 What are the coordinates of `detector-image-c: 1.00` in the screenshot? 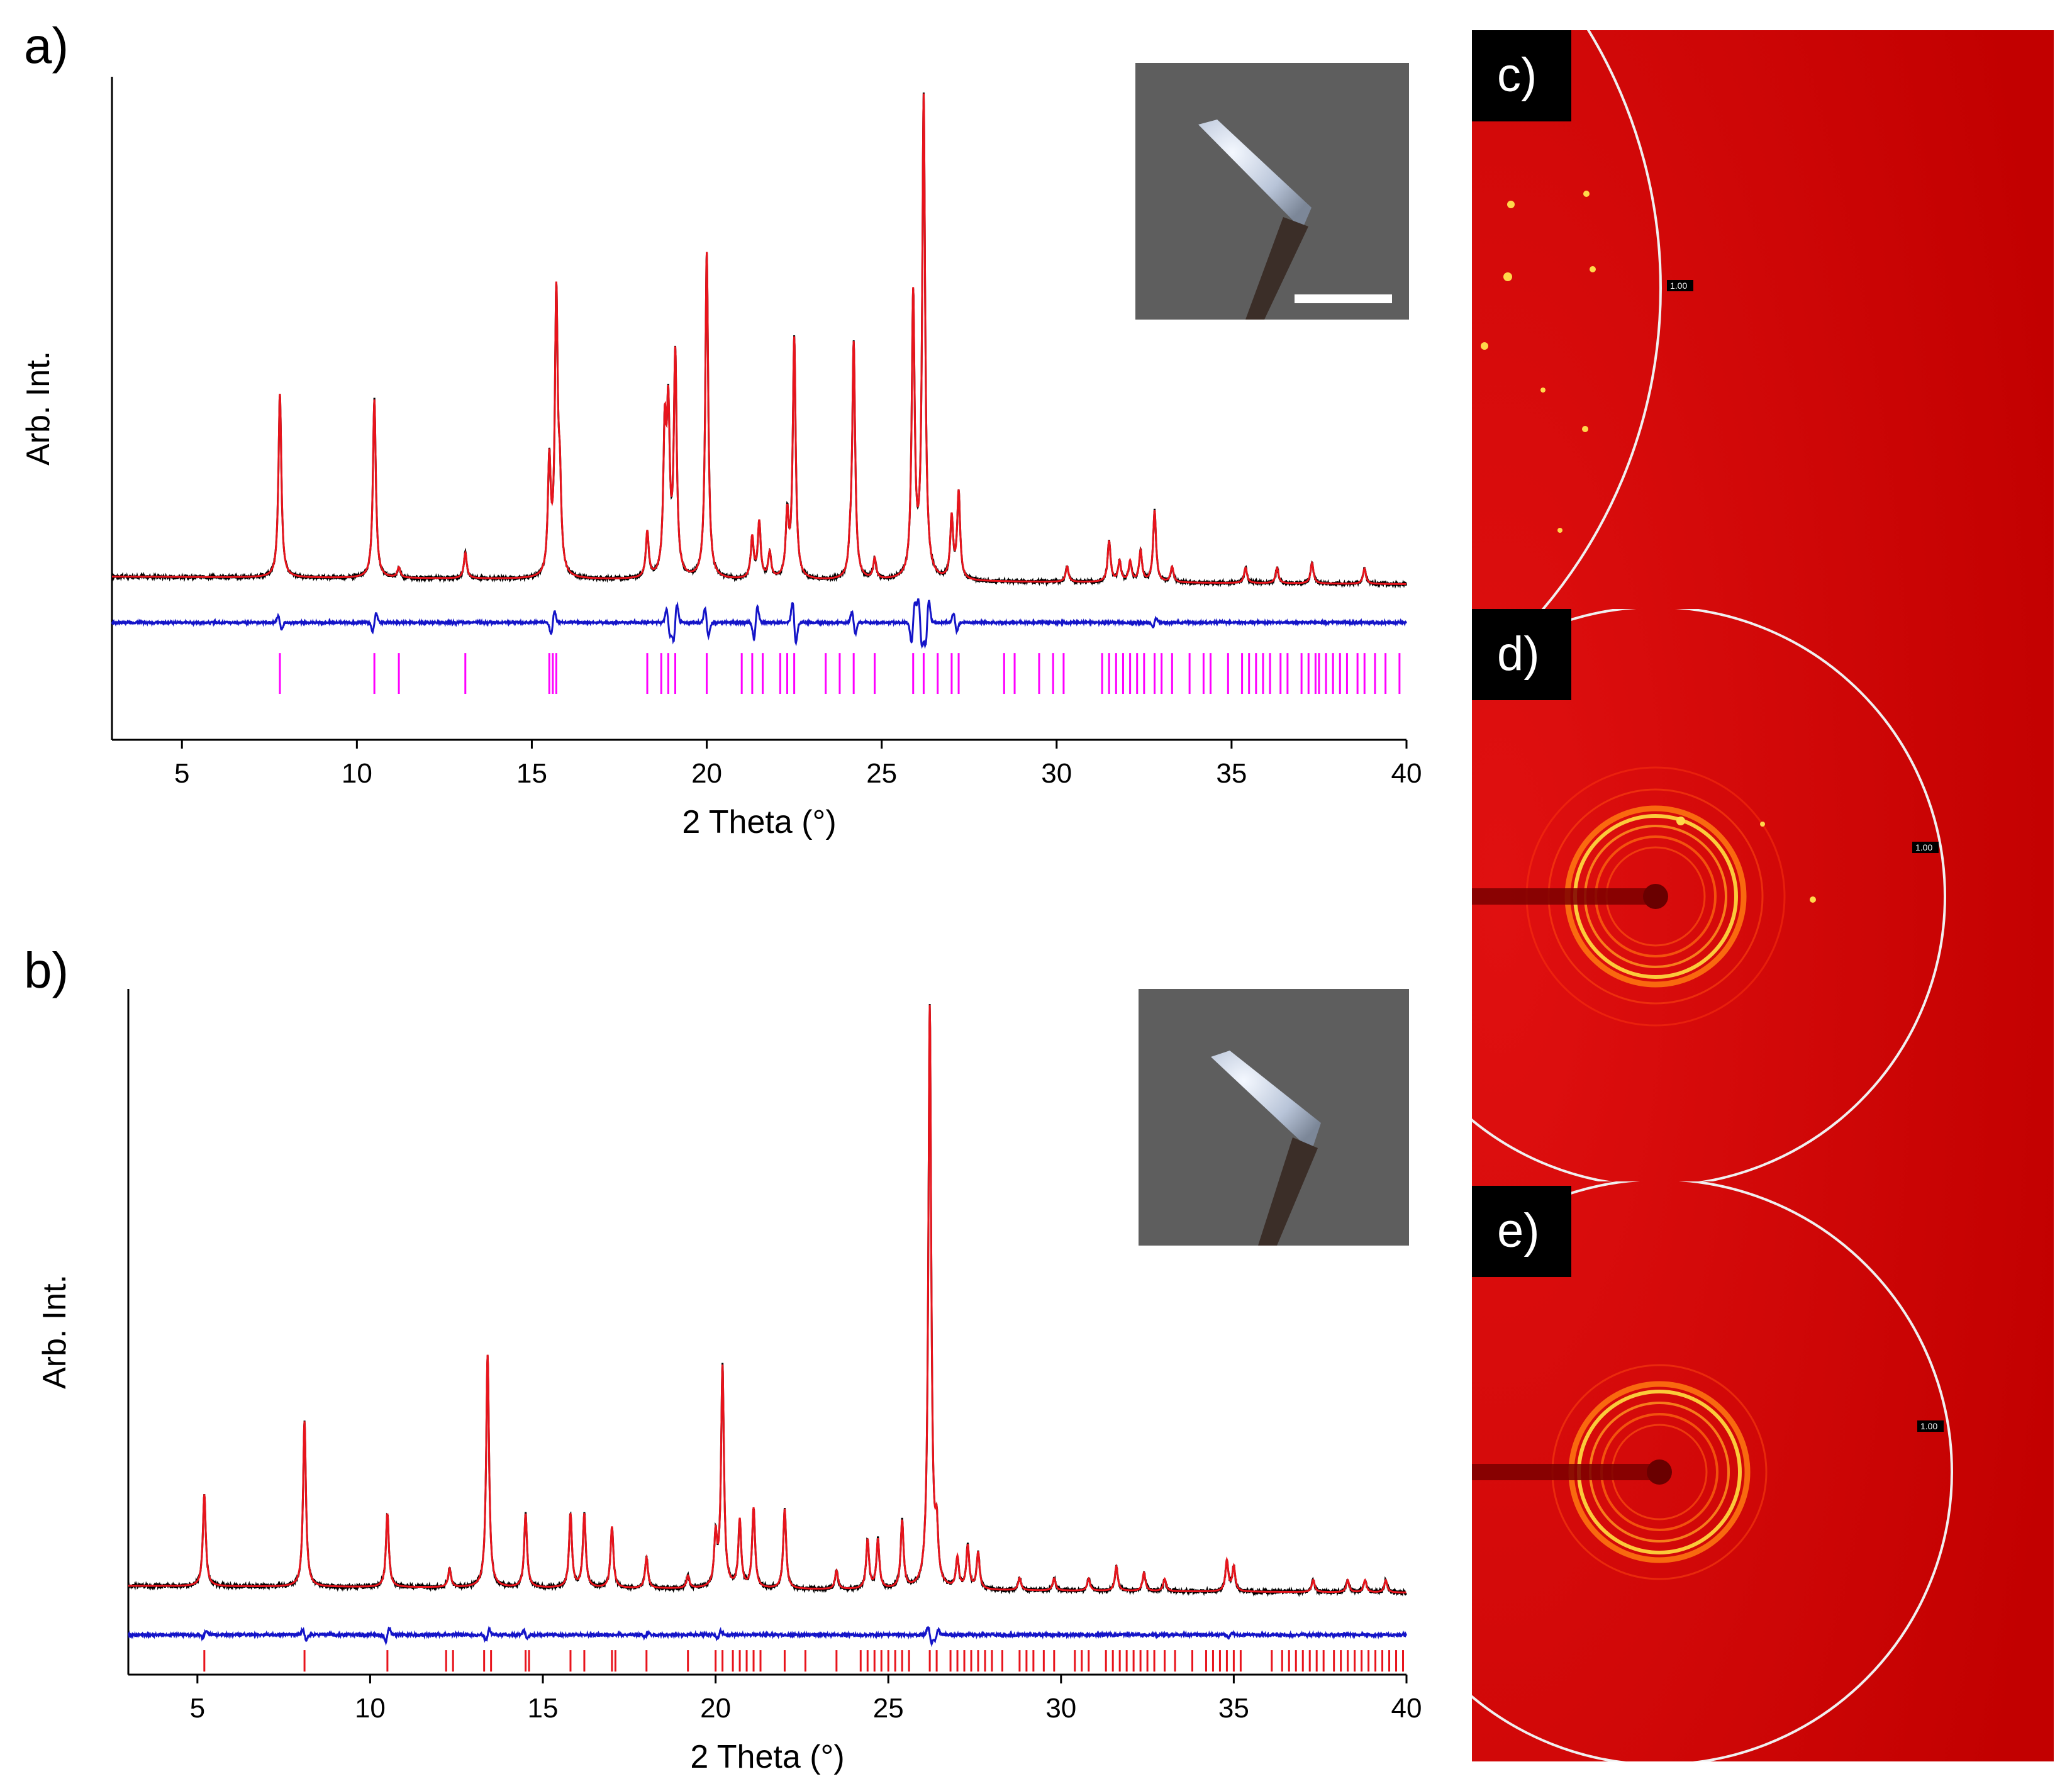 It's located at (1587, 319).